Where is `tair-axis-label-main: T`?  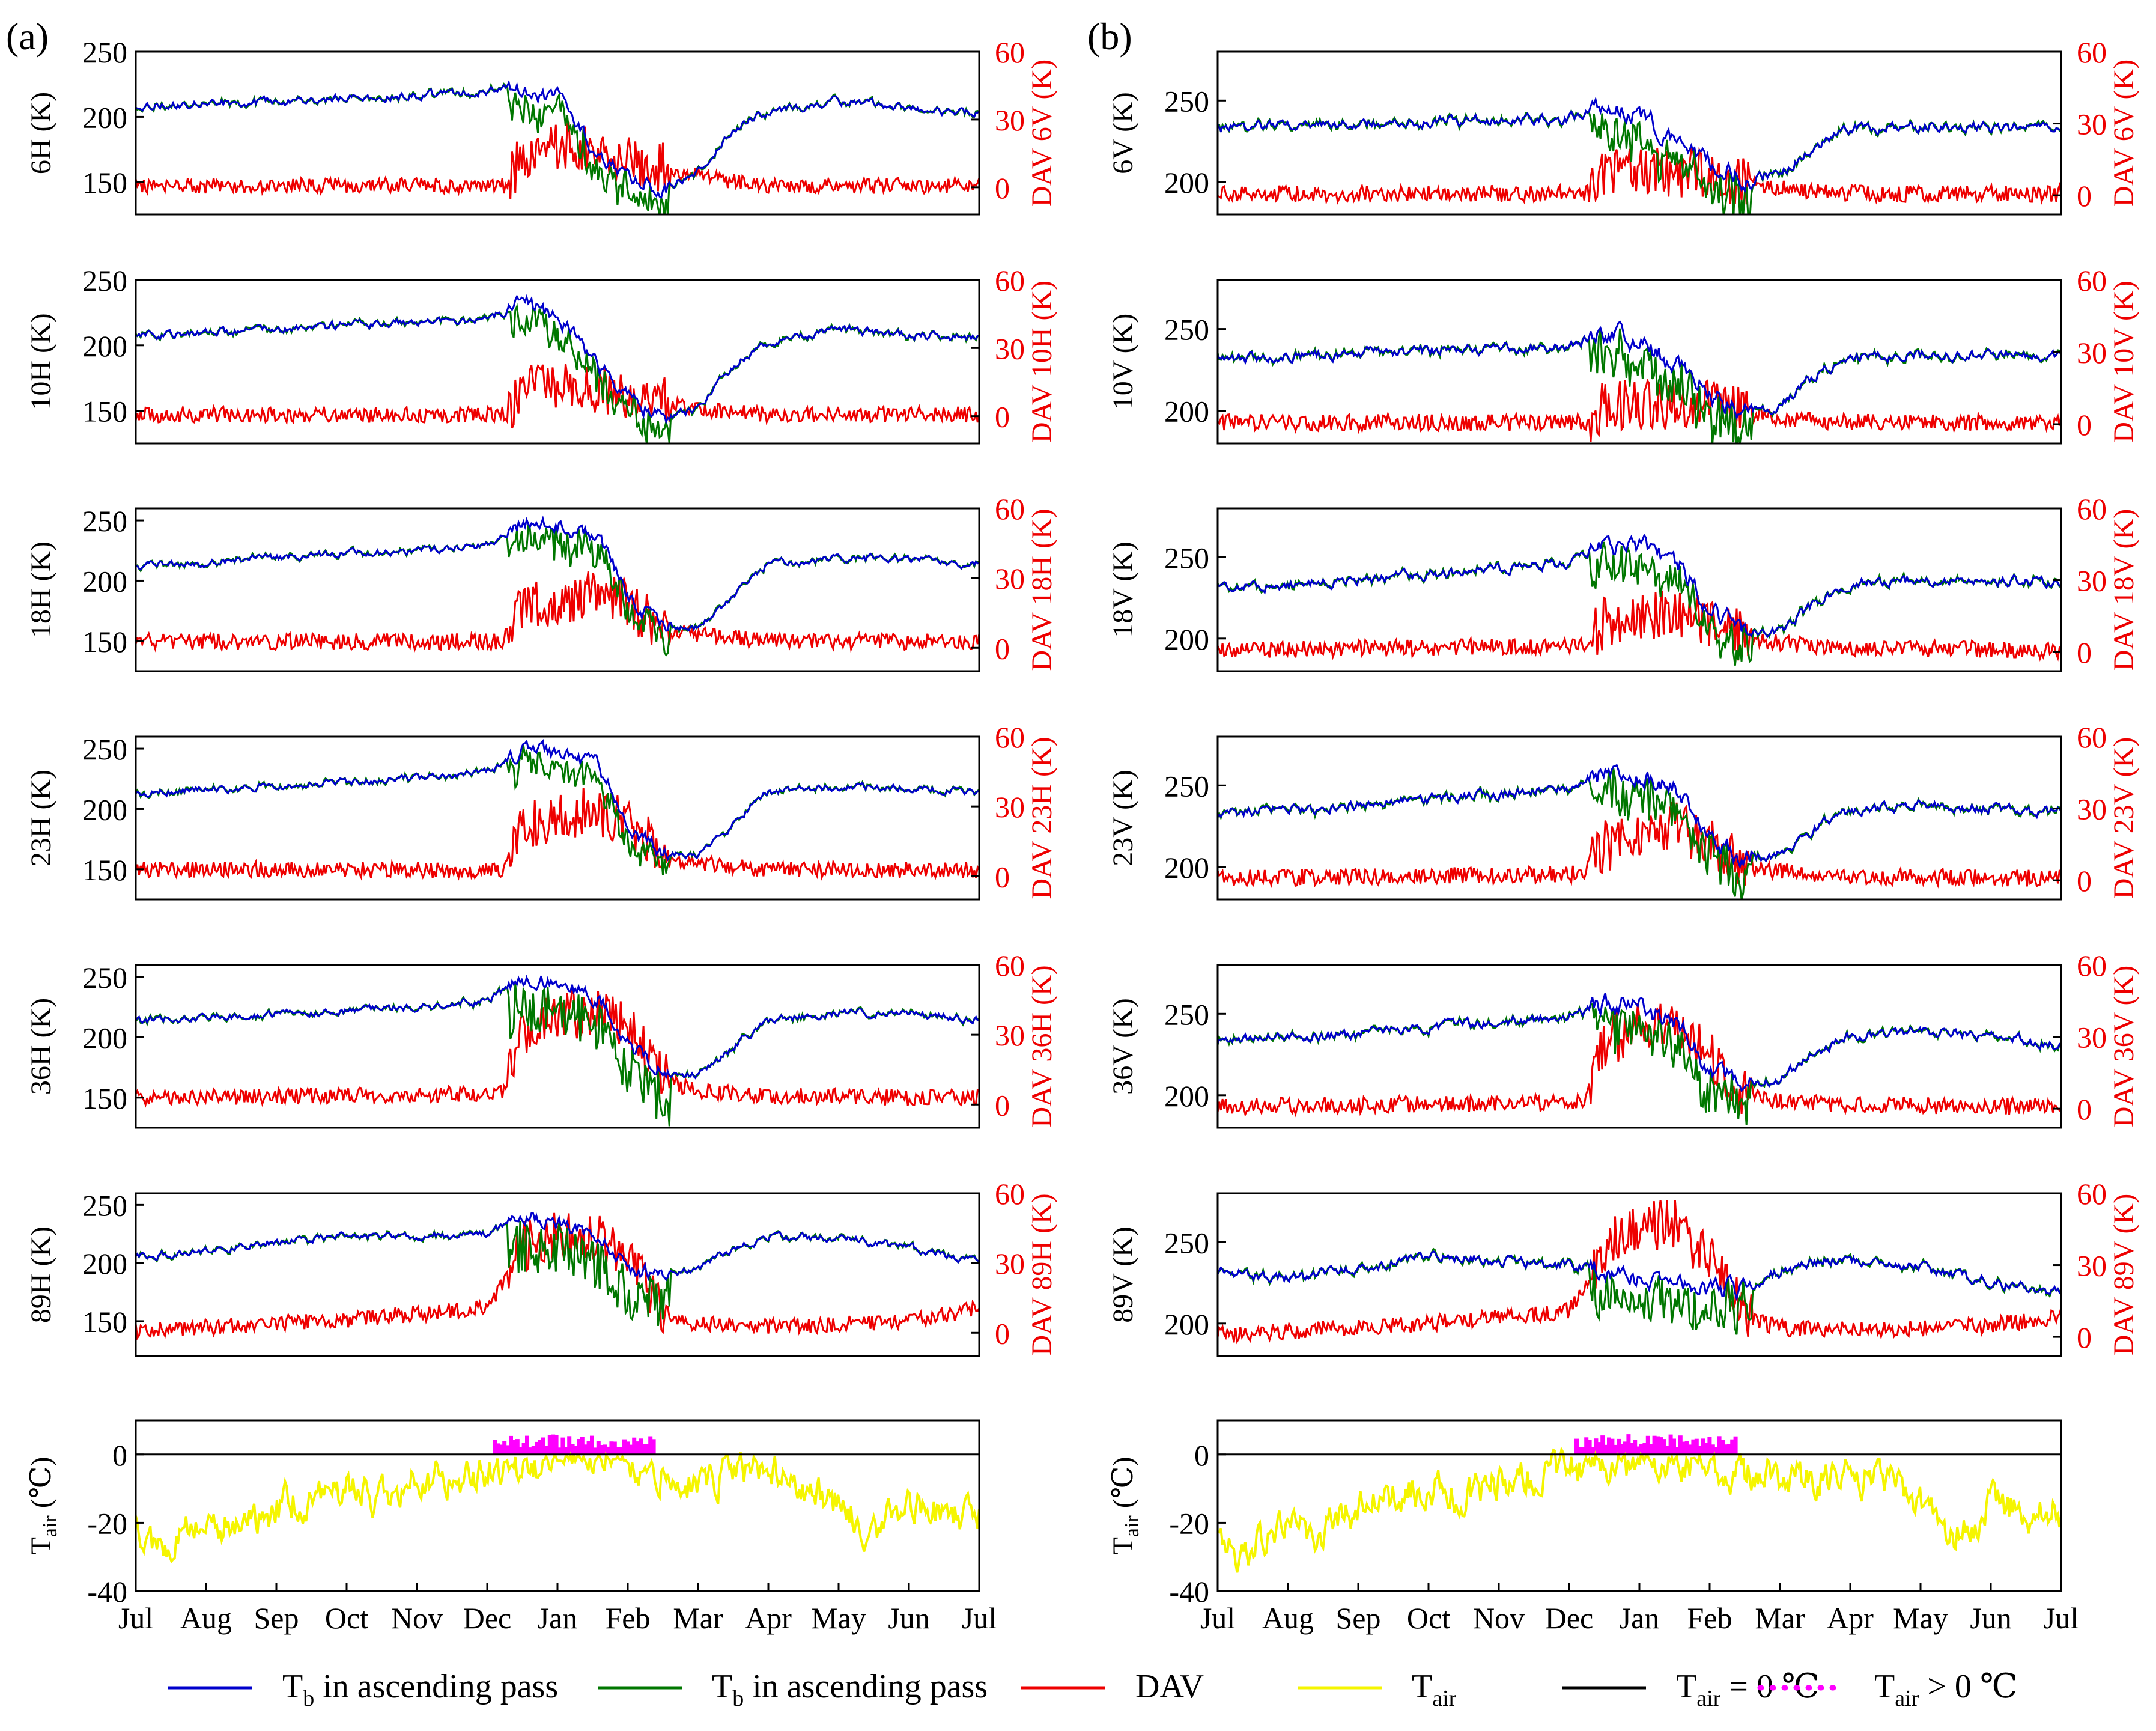
tair-axis-label-main: T is located at coordinates (41, 1545).